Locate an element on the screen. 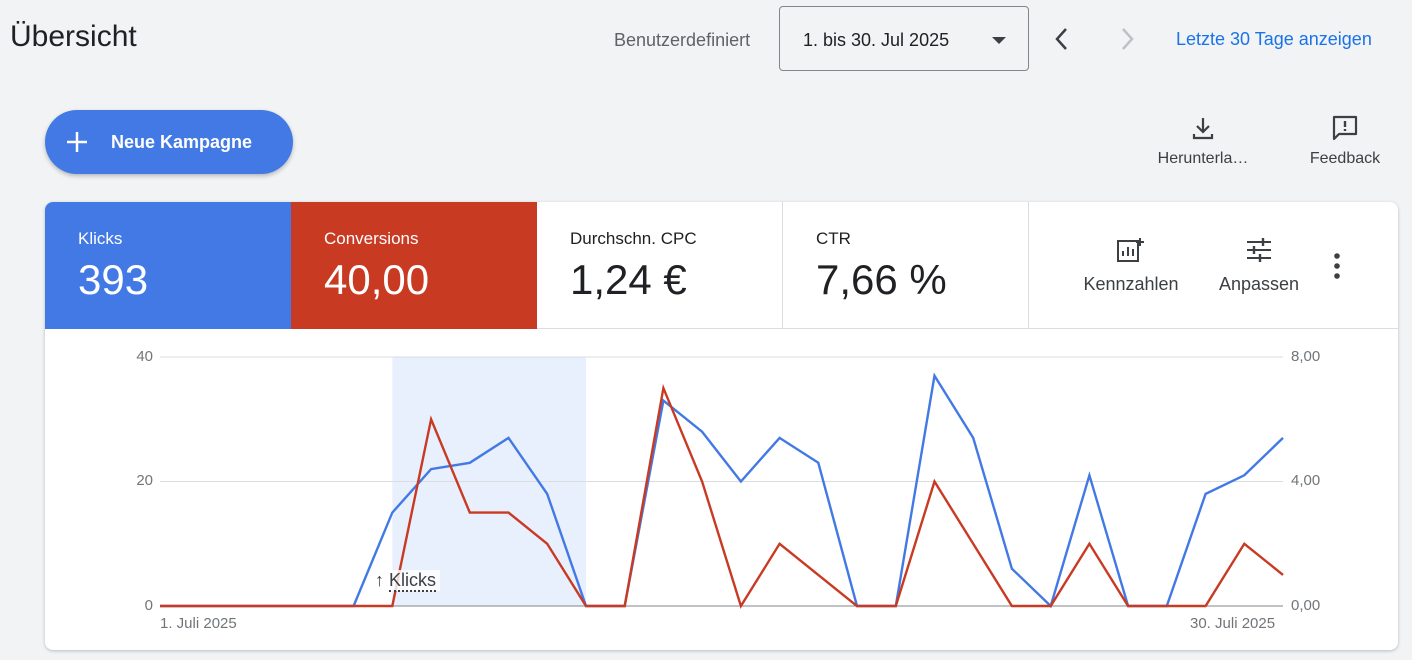 The image size is (1412, 660). metric-title: Klicks is located at coordinates (100, 238).